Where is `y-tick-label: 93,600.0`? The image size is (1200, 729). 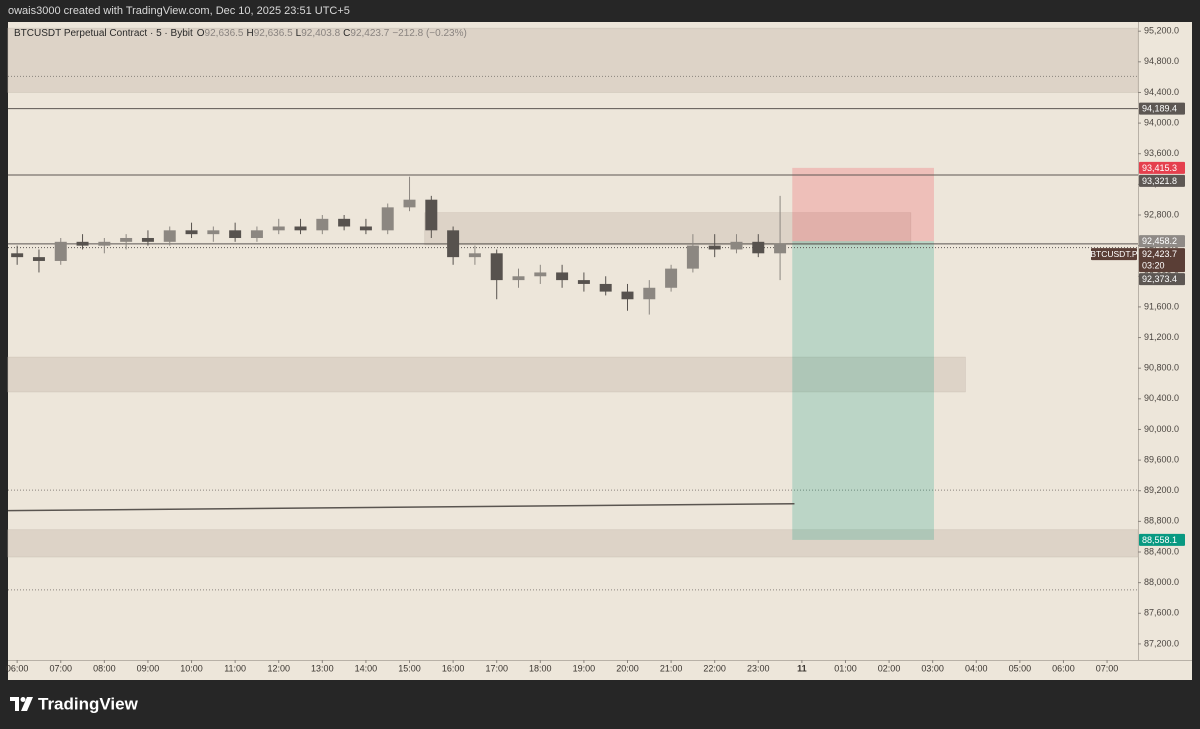
y-tick-label: 93,600.0 is located at coordinates (1161, 153).